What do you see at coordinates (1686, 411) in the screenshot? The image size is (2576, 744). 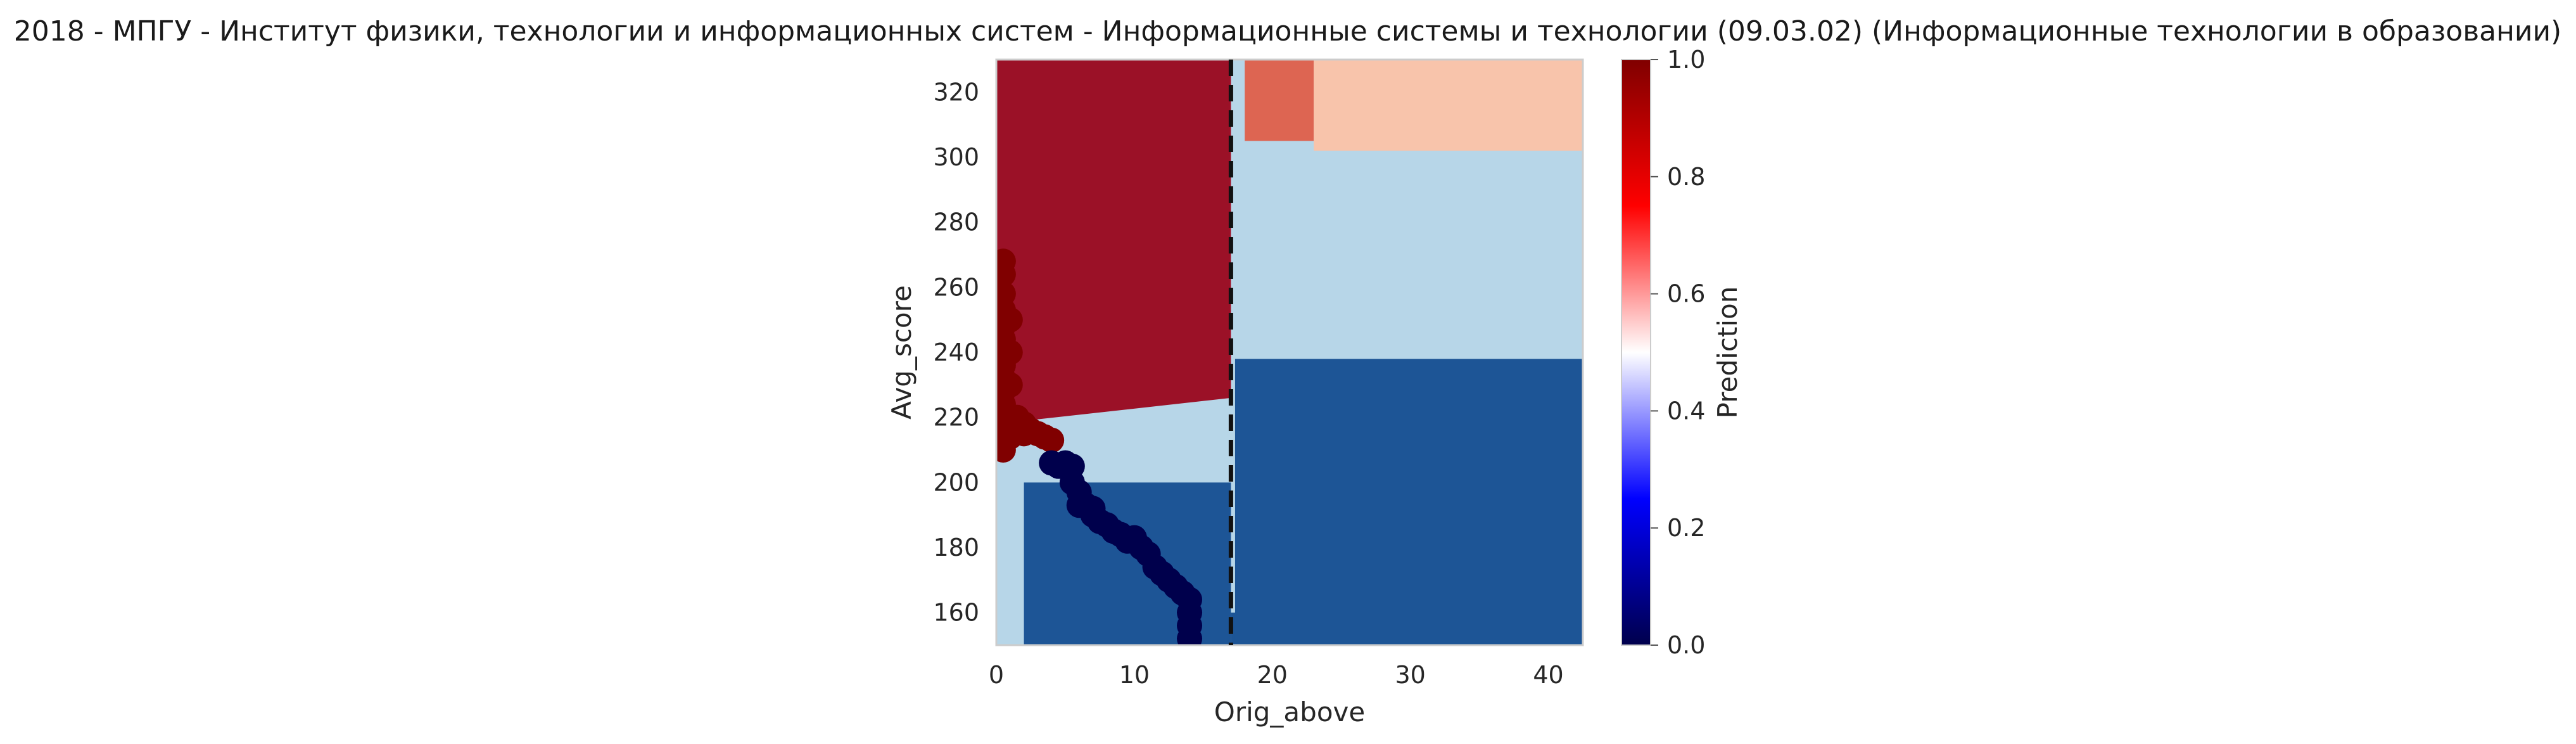 I see `colorbar-tick-label: 0.4` at bounding box center [1686, 411].